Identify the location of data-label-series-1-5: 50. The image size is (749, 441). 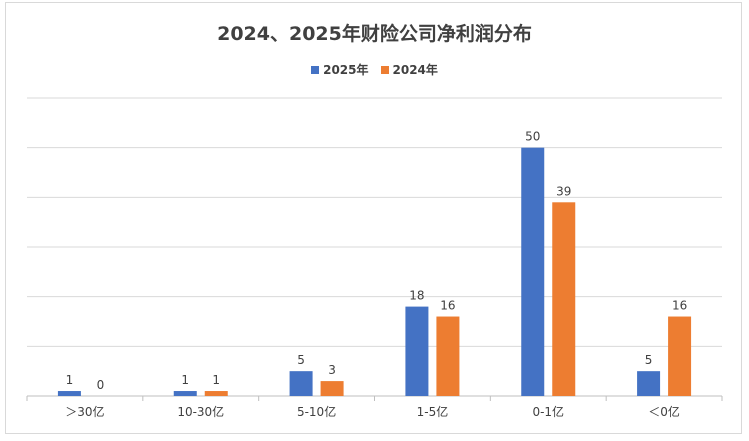
(532, 137).